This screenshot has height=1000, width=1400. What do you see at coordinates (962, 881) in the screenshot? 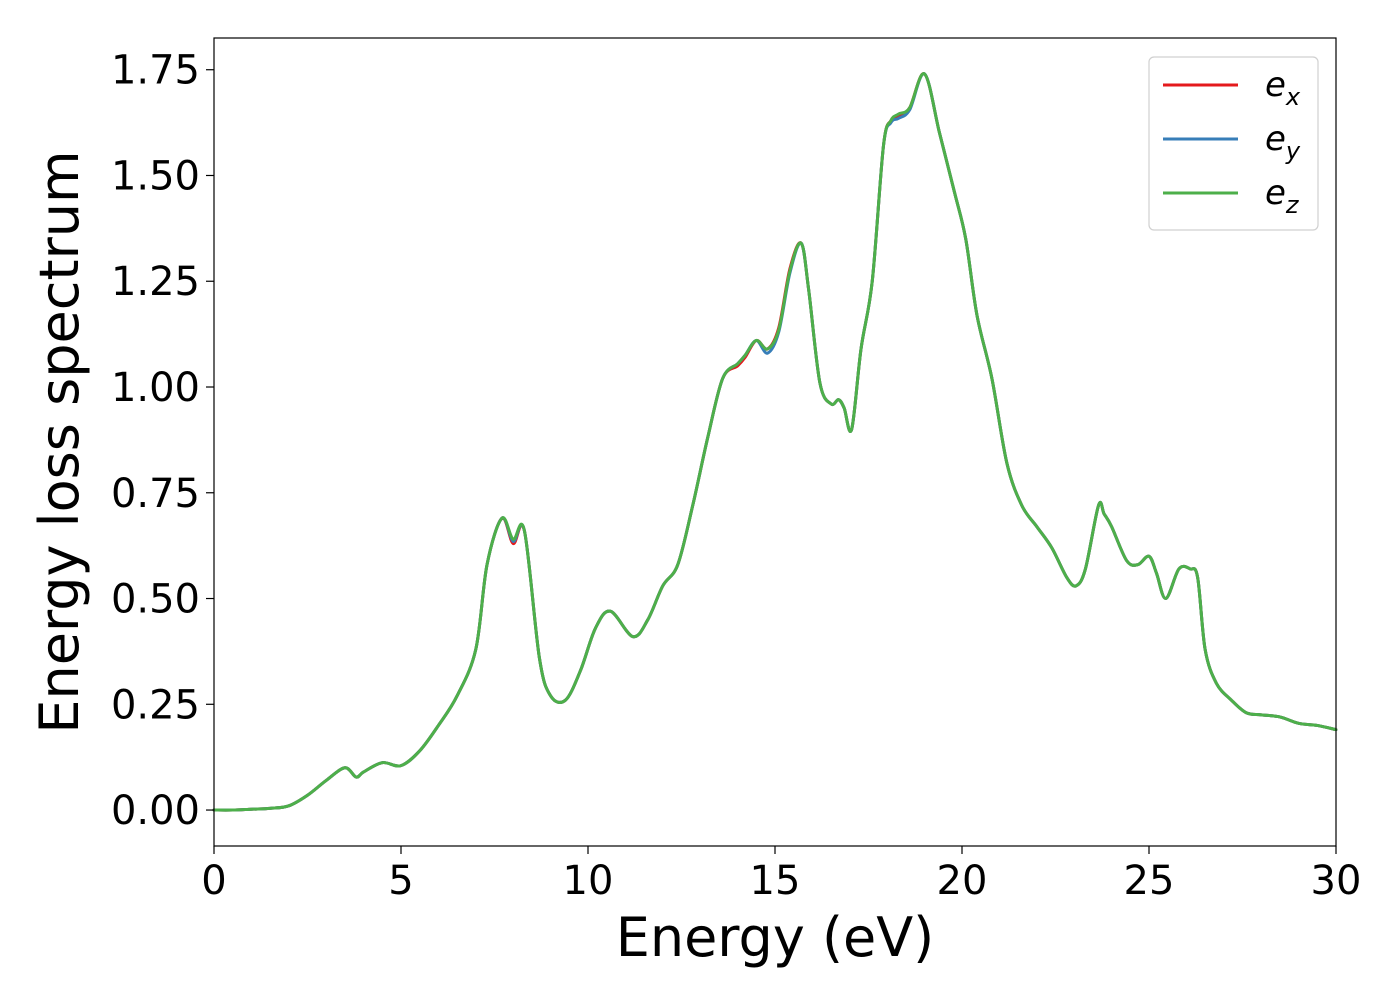
I see `x-tick-label: 20` at bounding box center [962, 881].